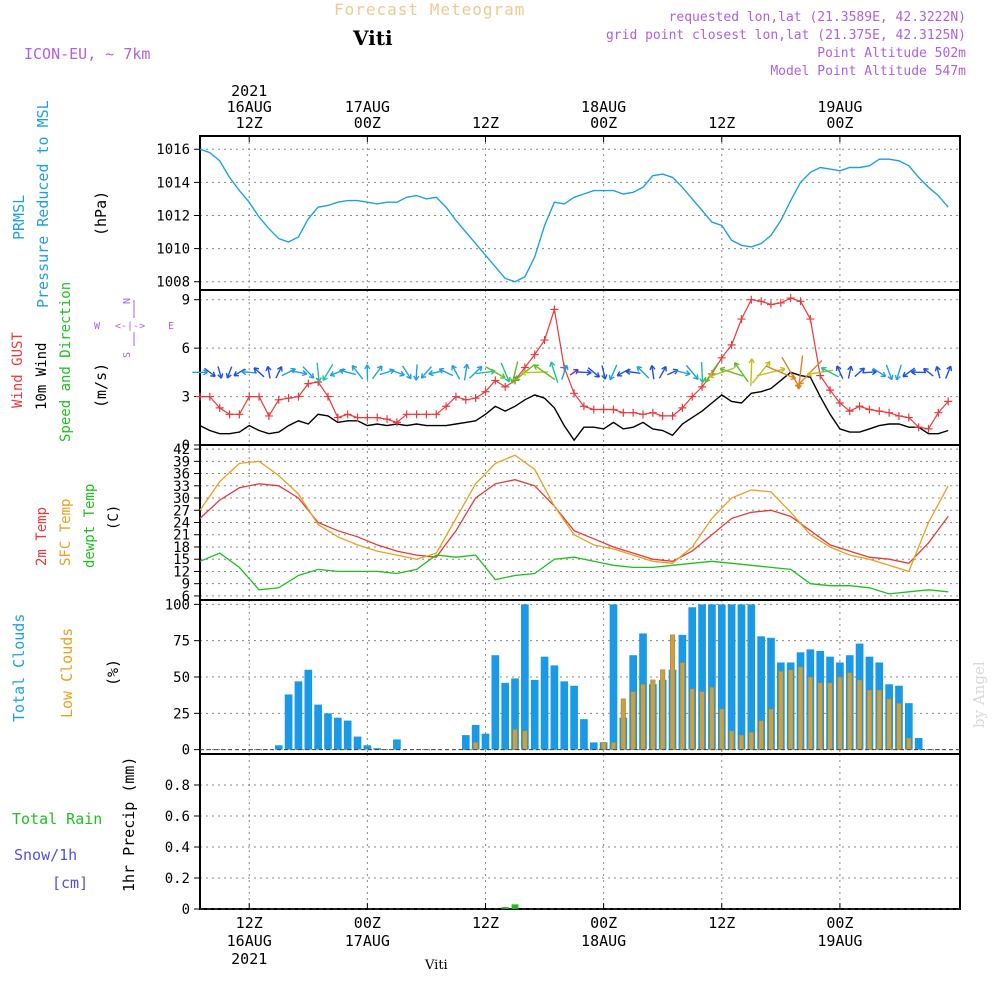  Describe the element at coordinates (603, 107) in the screenshot. I see `top-time-label: 18AUG` at that location.